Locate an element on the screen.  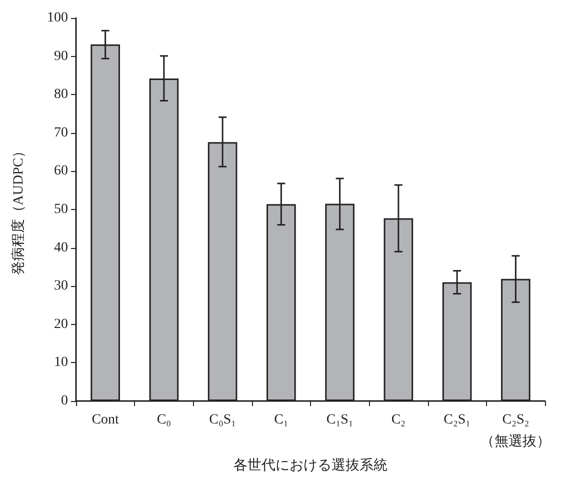
y-tick-label: 70 is located at coordinates (61, 132).